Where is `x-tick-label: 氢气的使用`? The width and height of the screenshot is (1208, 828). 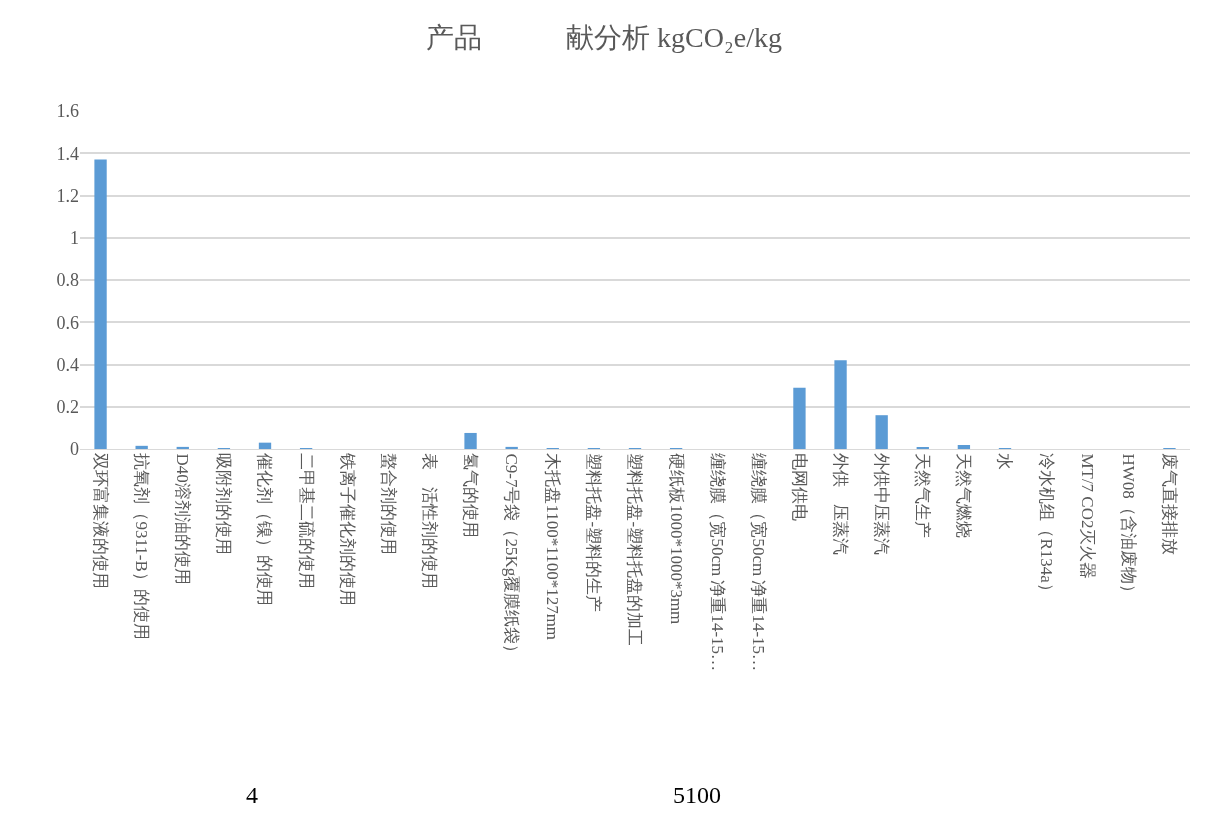 x-tick-label: 氢气的使用 is located at coordinates (471, 496).